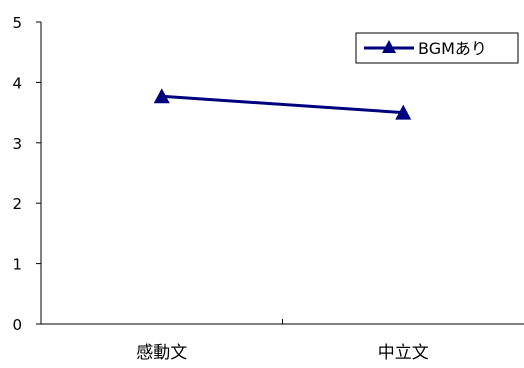 The width and height of the screenshot is (524, 368). What do you see at coordinates (17, 204) in the screenshot?
I see `y-tick-label: 2` at bounding box center [17, 204].